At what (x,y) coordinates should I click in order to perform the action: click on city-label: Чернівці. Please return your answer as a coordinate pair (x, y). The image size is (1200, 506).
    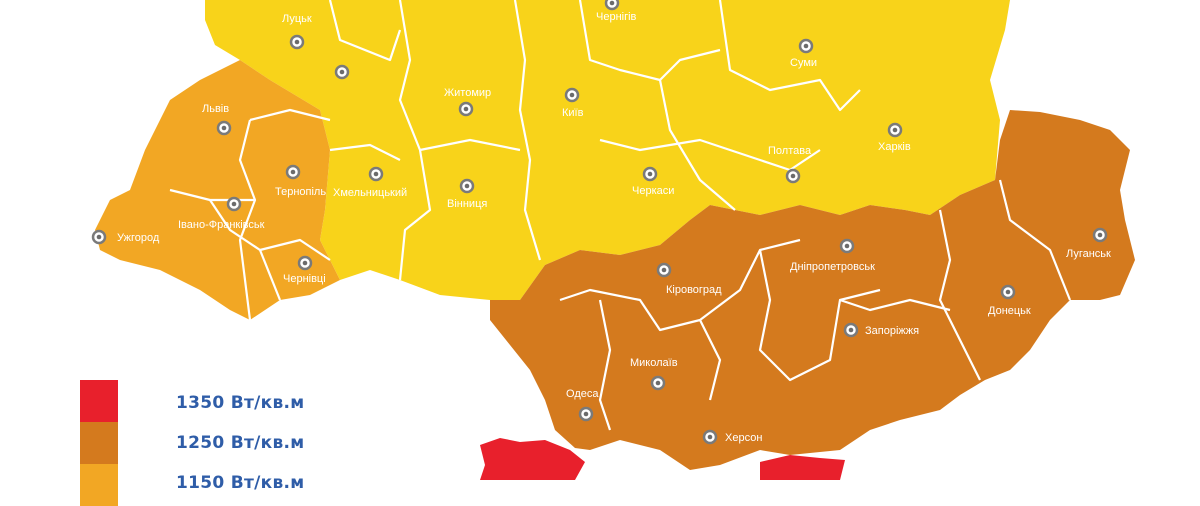
    Looking at the image, I should click on (304, 279).